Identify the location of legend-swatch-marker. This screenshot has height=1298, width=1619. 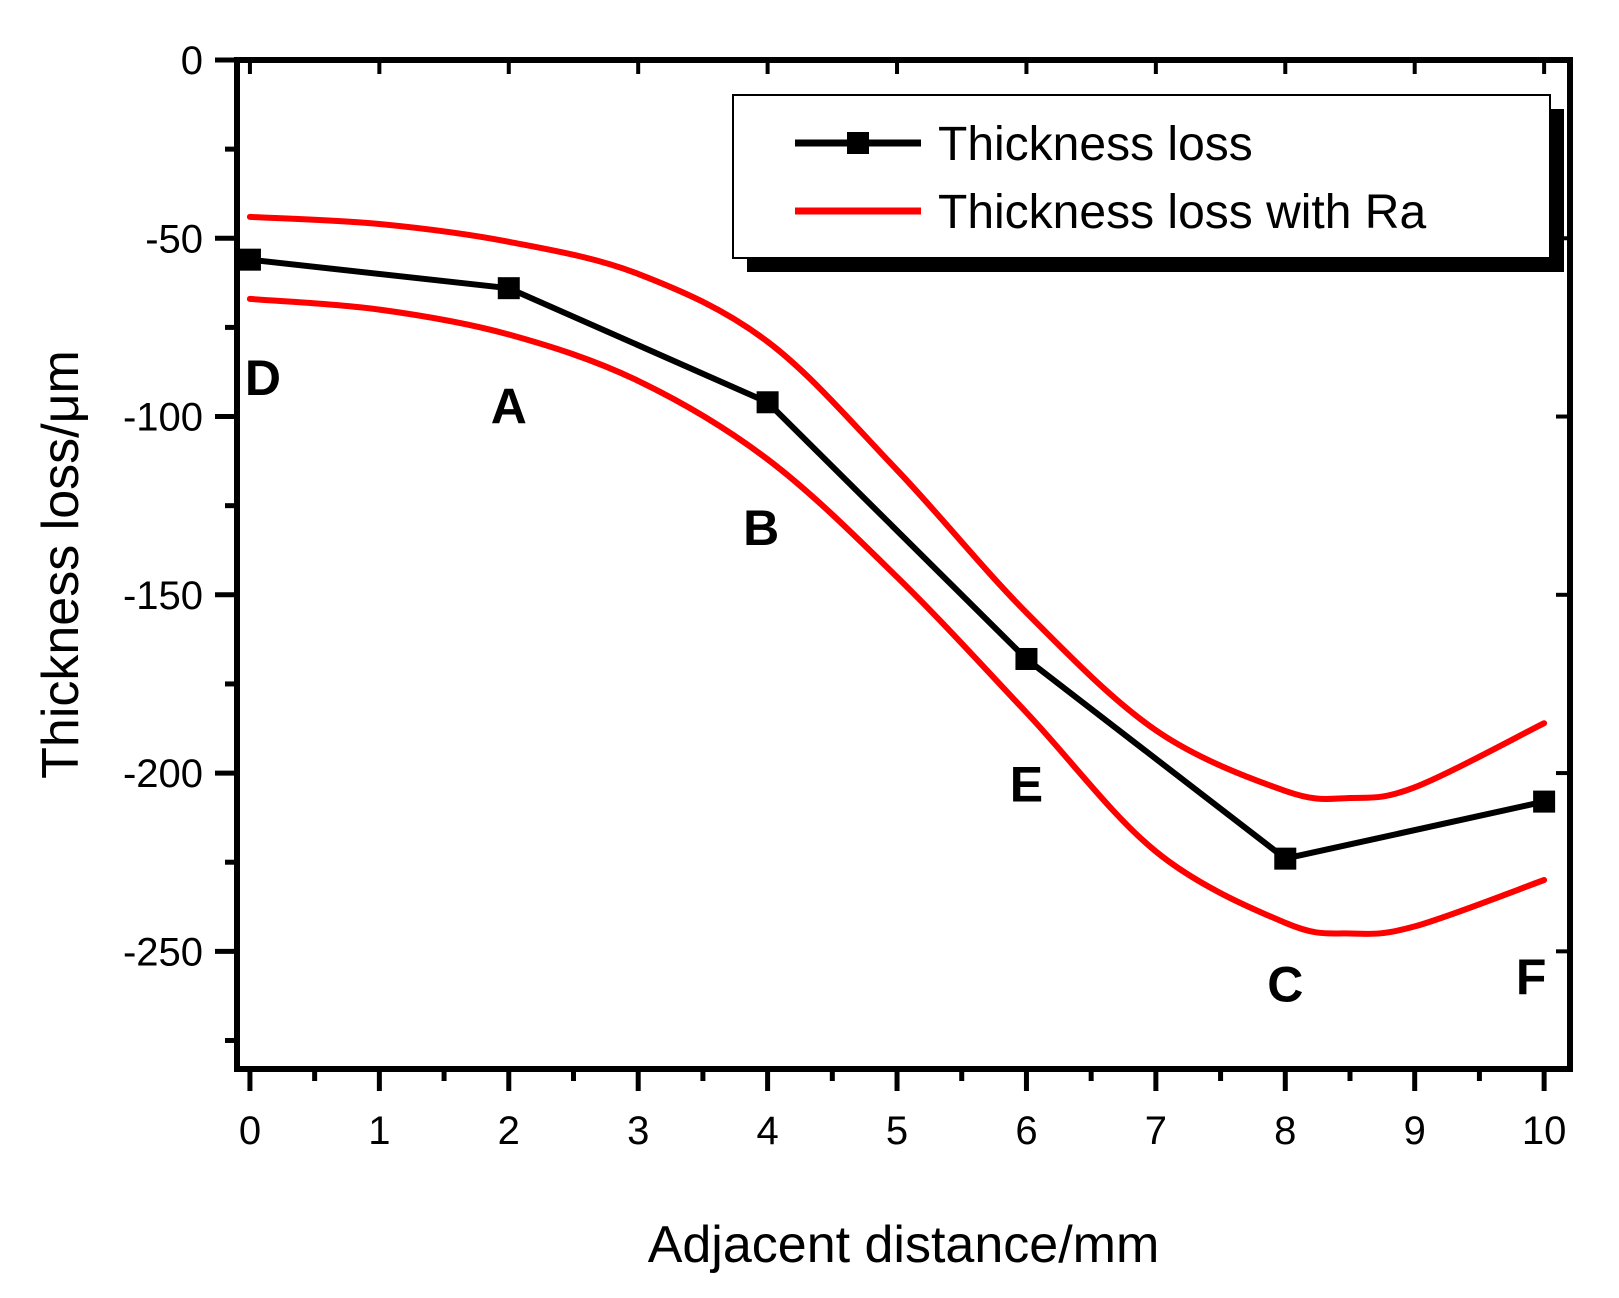
(858, 143).